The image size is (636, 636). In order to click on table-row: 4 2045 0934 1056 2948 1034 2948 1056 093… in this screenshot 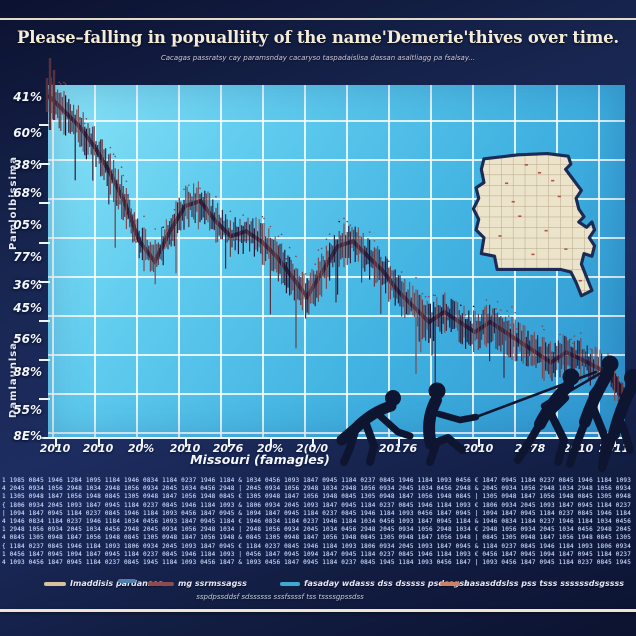, I will do `click(318, 489)`.